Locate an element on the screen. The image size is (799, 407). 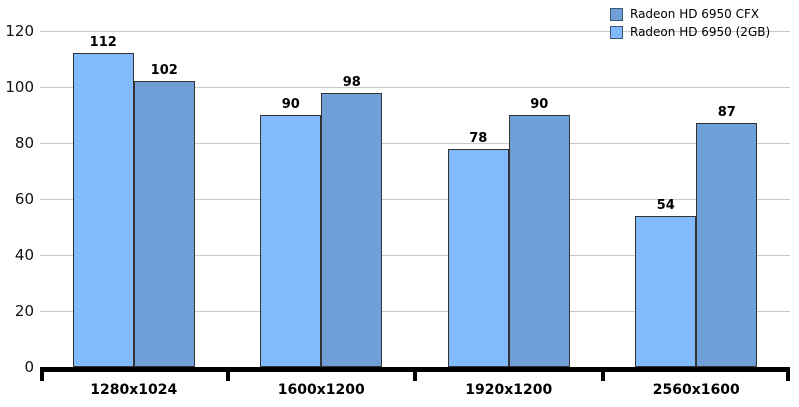
legend-label: Radeon HD 6950 (2GB) is located at coordinates (700, 32).